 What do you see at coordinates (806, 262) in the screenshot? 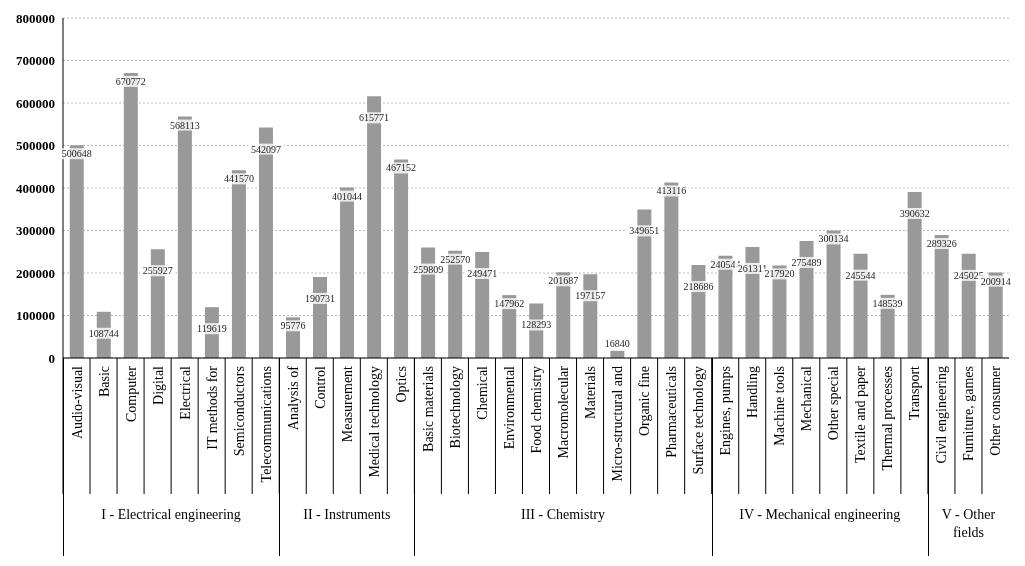
I see `data-label: 275489` at bounding box center [806, 262].